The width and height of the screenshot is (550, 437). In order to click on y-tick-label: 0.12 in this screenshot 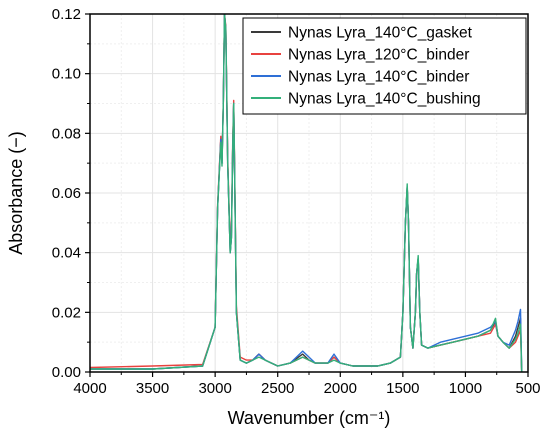, I will do `click(66, 14)`.